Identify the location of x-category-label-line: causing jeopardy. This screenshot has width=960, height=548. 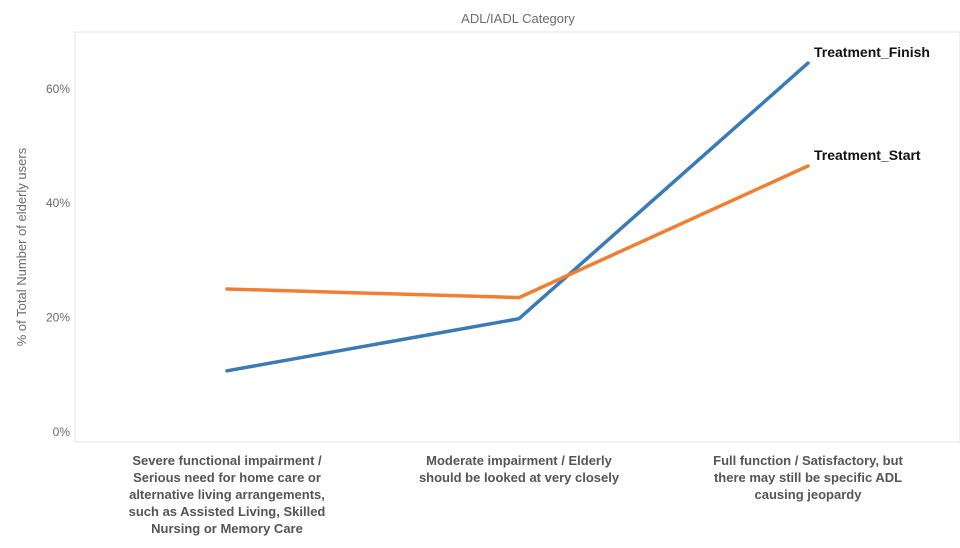
(809, 494).